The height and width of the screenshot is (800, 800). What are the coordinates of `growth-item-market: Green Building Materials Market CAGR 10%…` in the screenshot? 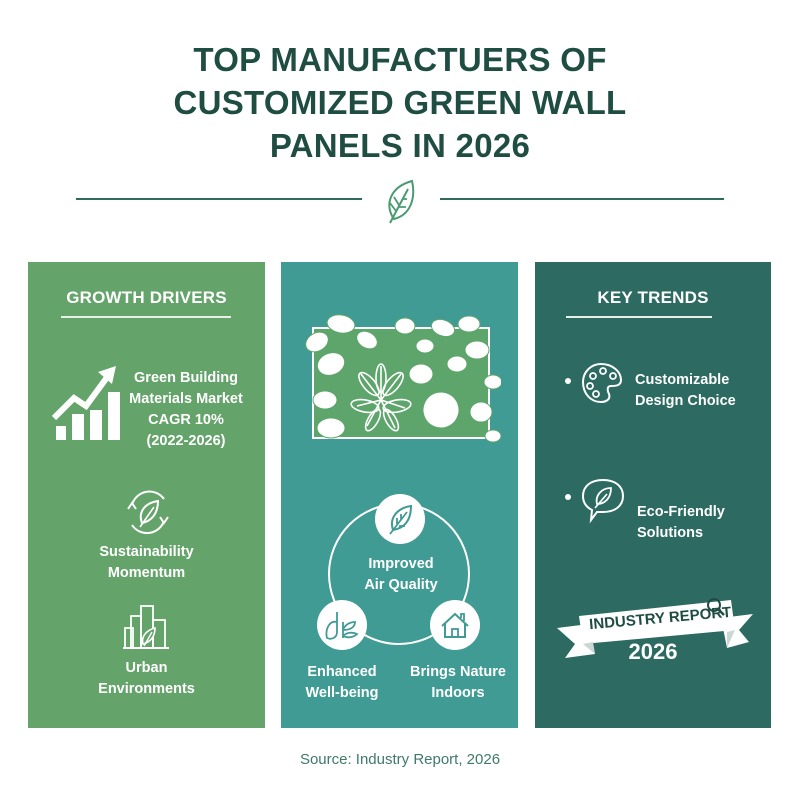 It's located at (186, 410).